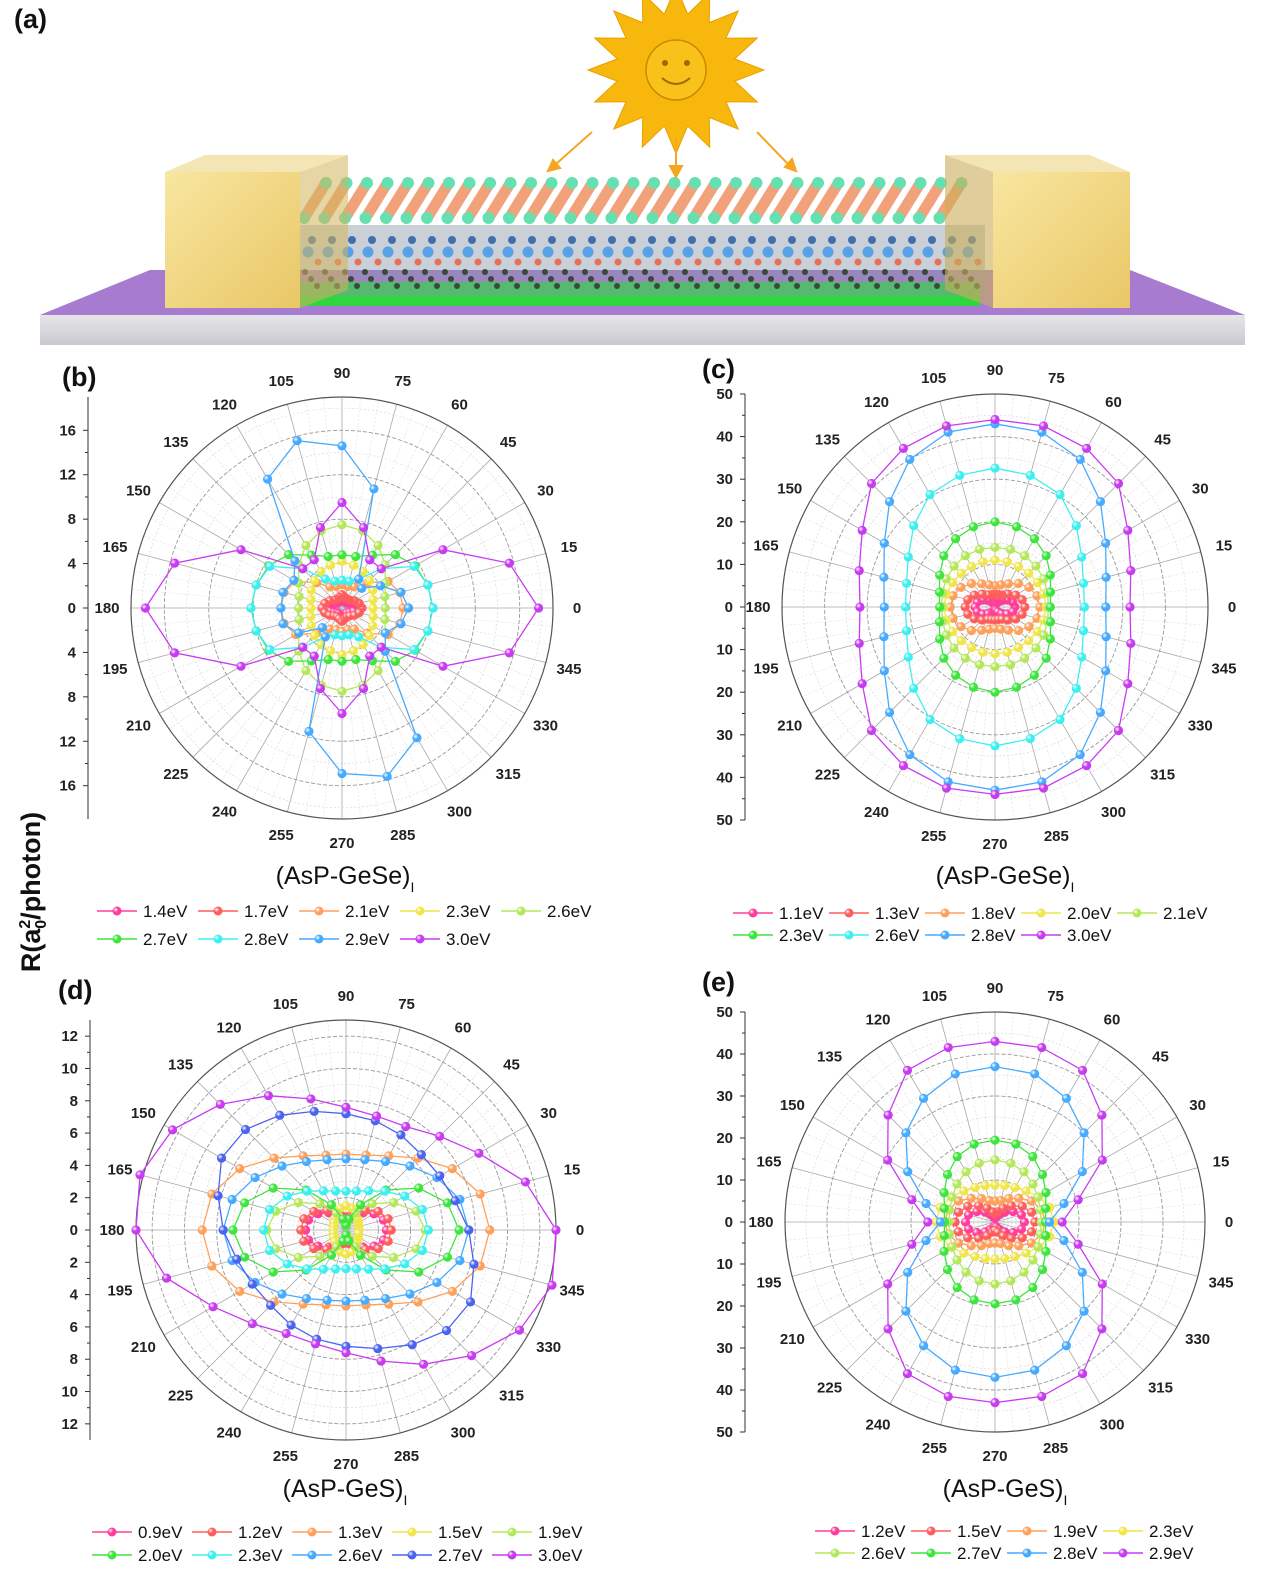  Describe the element at coordinates (792, 1105) in the screenshot. I see `angle-label: 150` at that location.